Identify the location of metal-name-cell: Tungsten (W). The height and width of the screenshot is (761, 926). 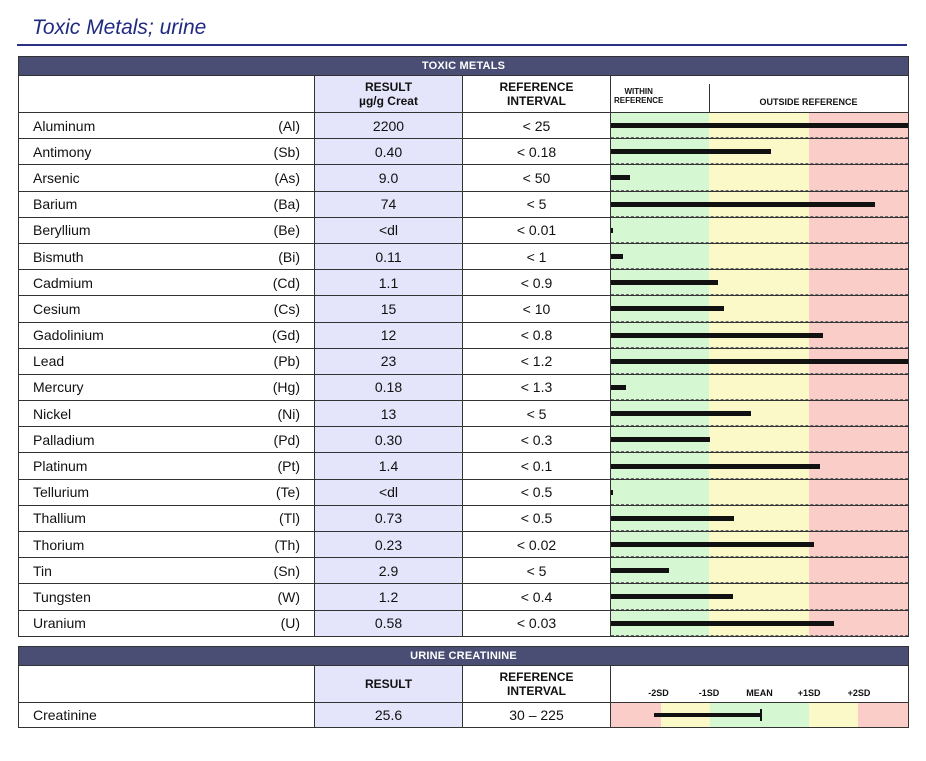
(166, 597).